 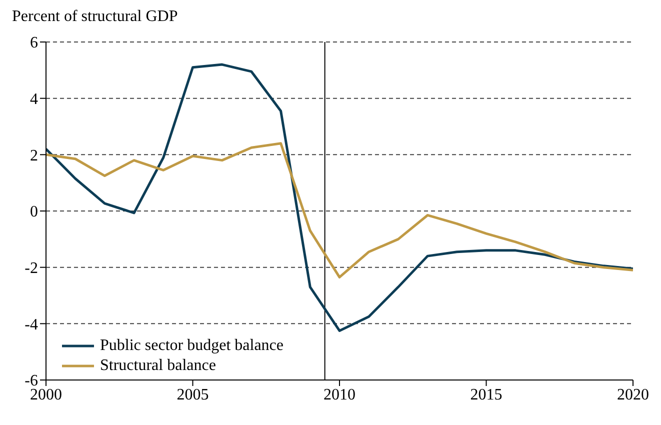 What do you see at coordinates (192, 395) in the screenshot?
I see `x-tick-label: 2005` at bounding box center [192, 395].